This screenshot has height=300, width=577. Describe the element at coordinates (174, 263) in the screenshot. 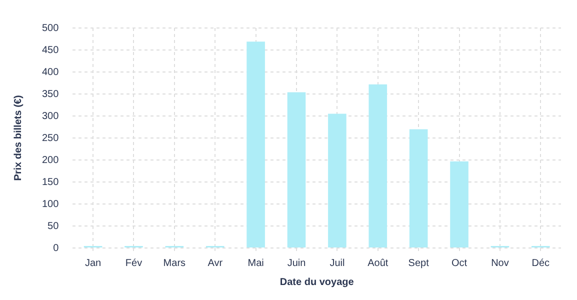

I see `x-tick-label: Mars` at that location.